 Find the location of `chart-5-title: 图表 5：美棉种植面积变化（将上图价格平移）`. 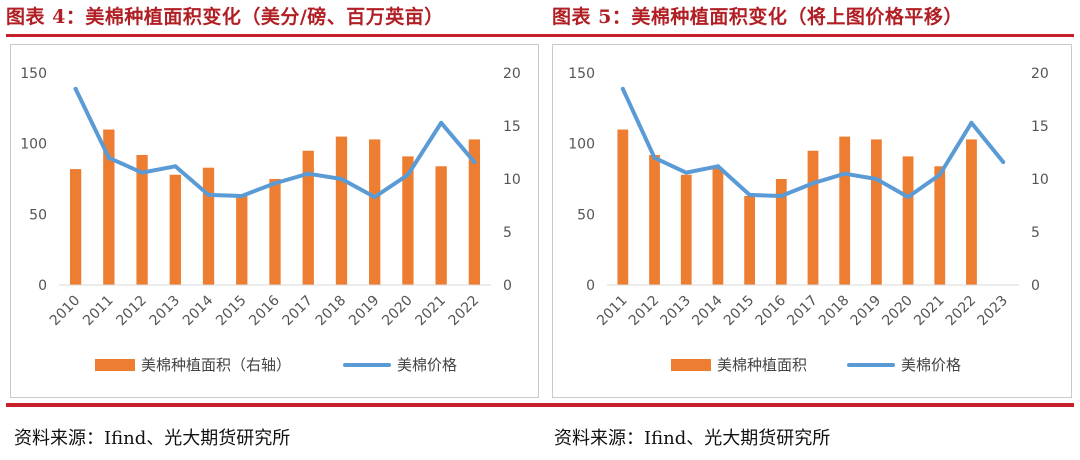

chart-5-title: 图表 5：美棉种植面积变化（将上图价格平移） is located at coordinates (757, 17).